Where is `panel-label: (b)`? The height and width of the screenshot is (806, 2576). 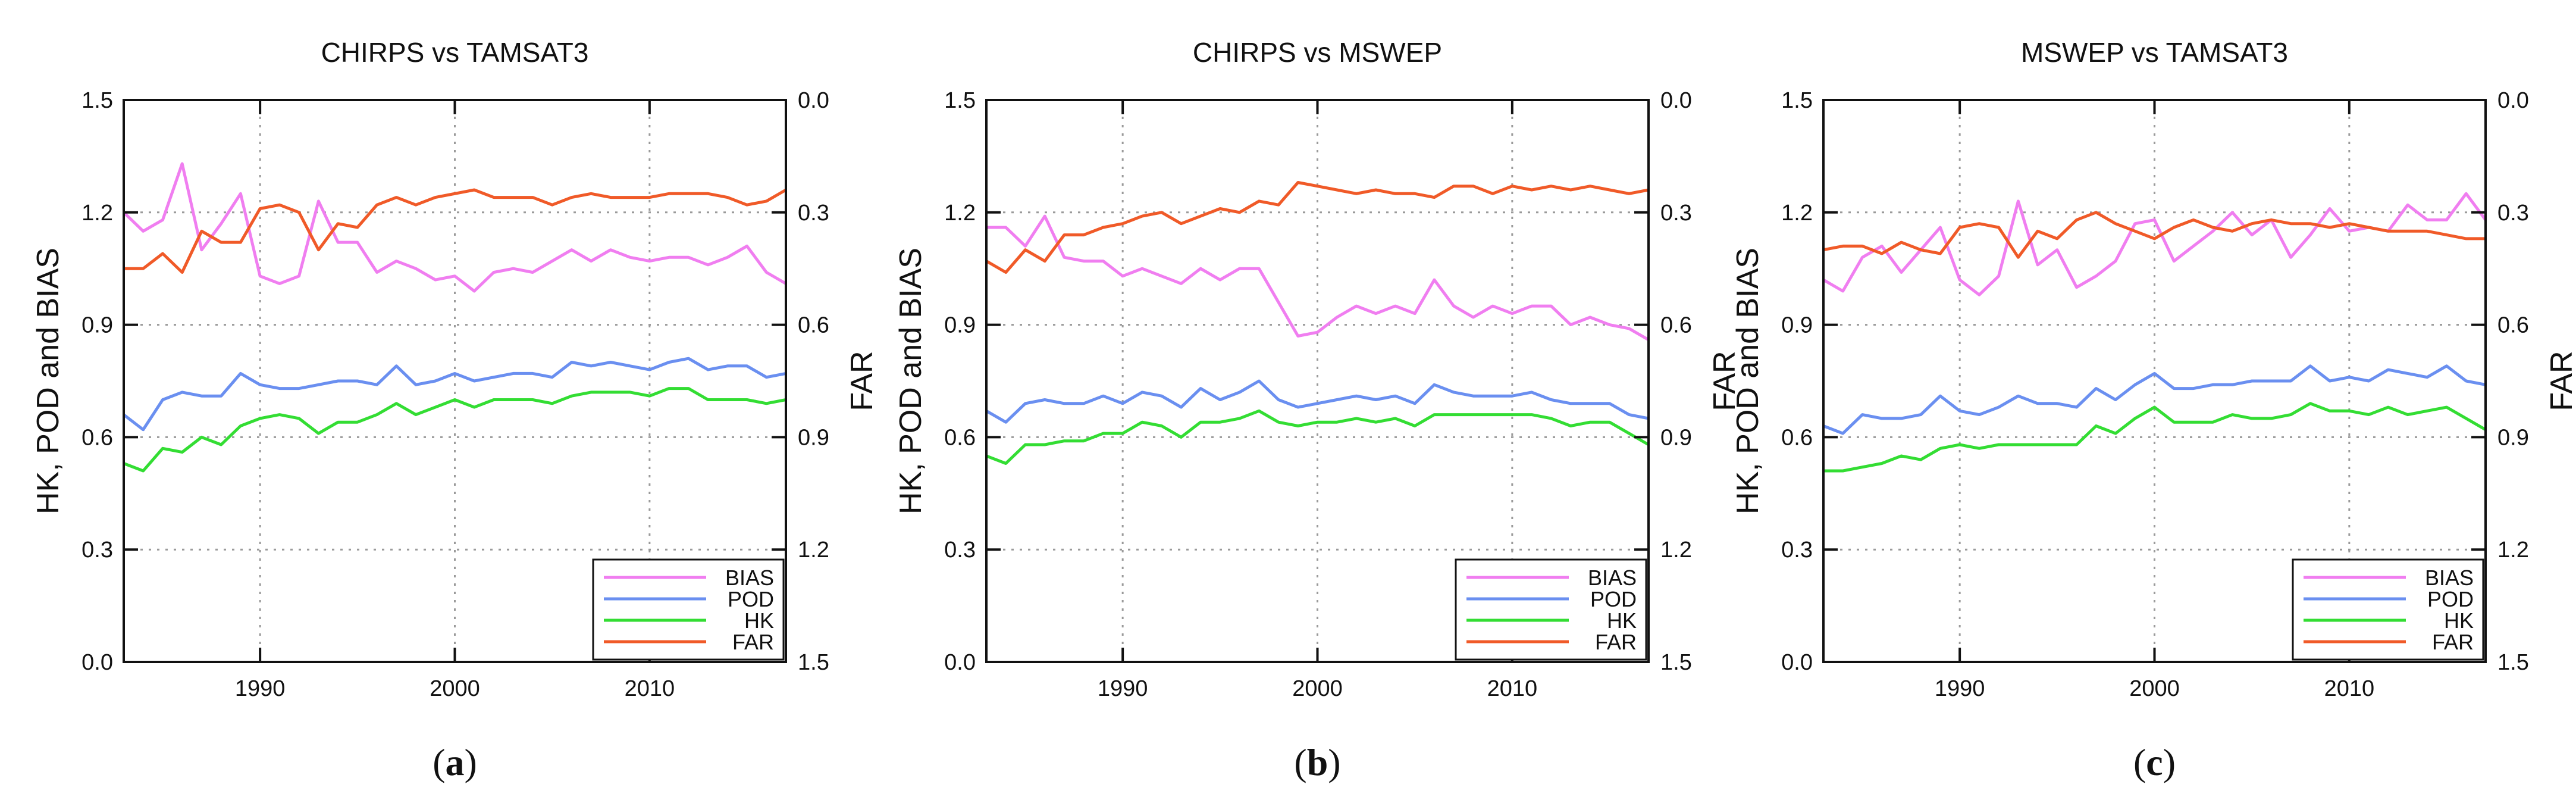 panel-label: (b) is located at coordinates (1317, 762).